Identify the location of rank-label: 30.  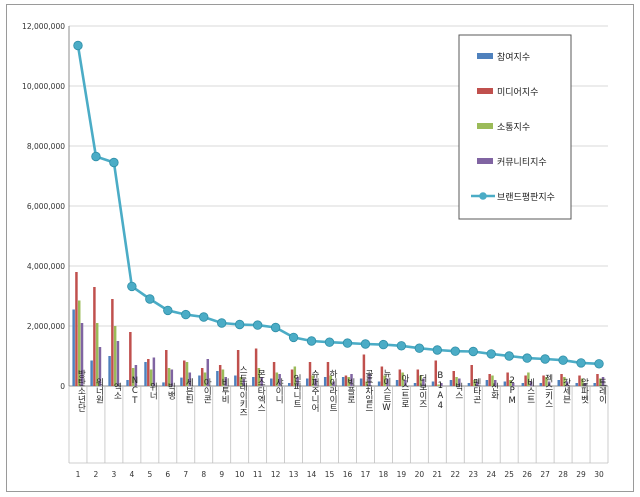
(599, 474).